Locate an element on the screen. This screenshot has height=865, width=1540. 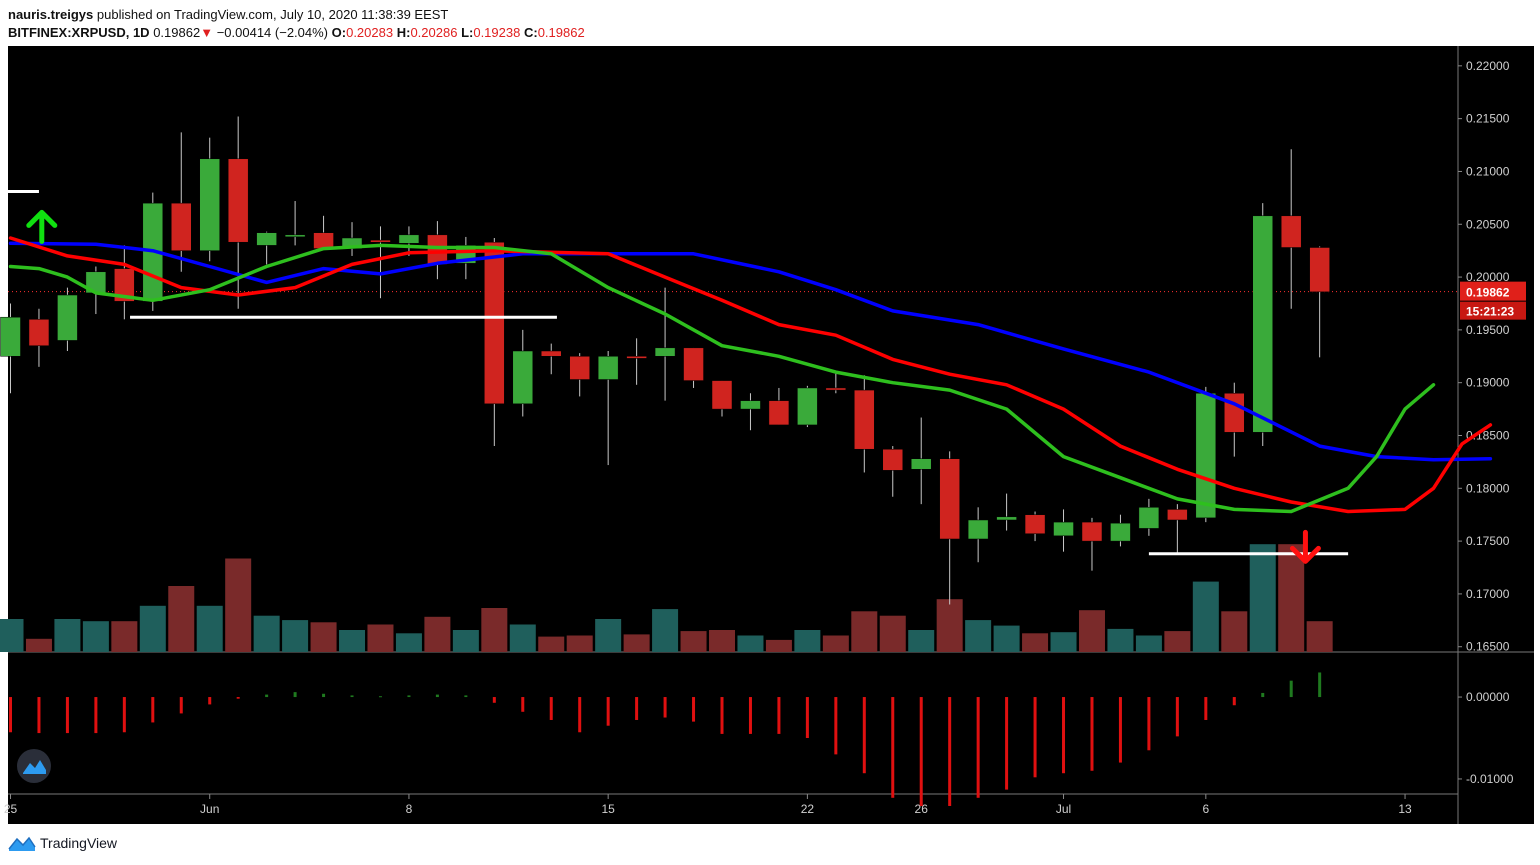
time-tick-label: 26 is located at coordinates (922, 809).